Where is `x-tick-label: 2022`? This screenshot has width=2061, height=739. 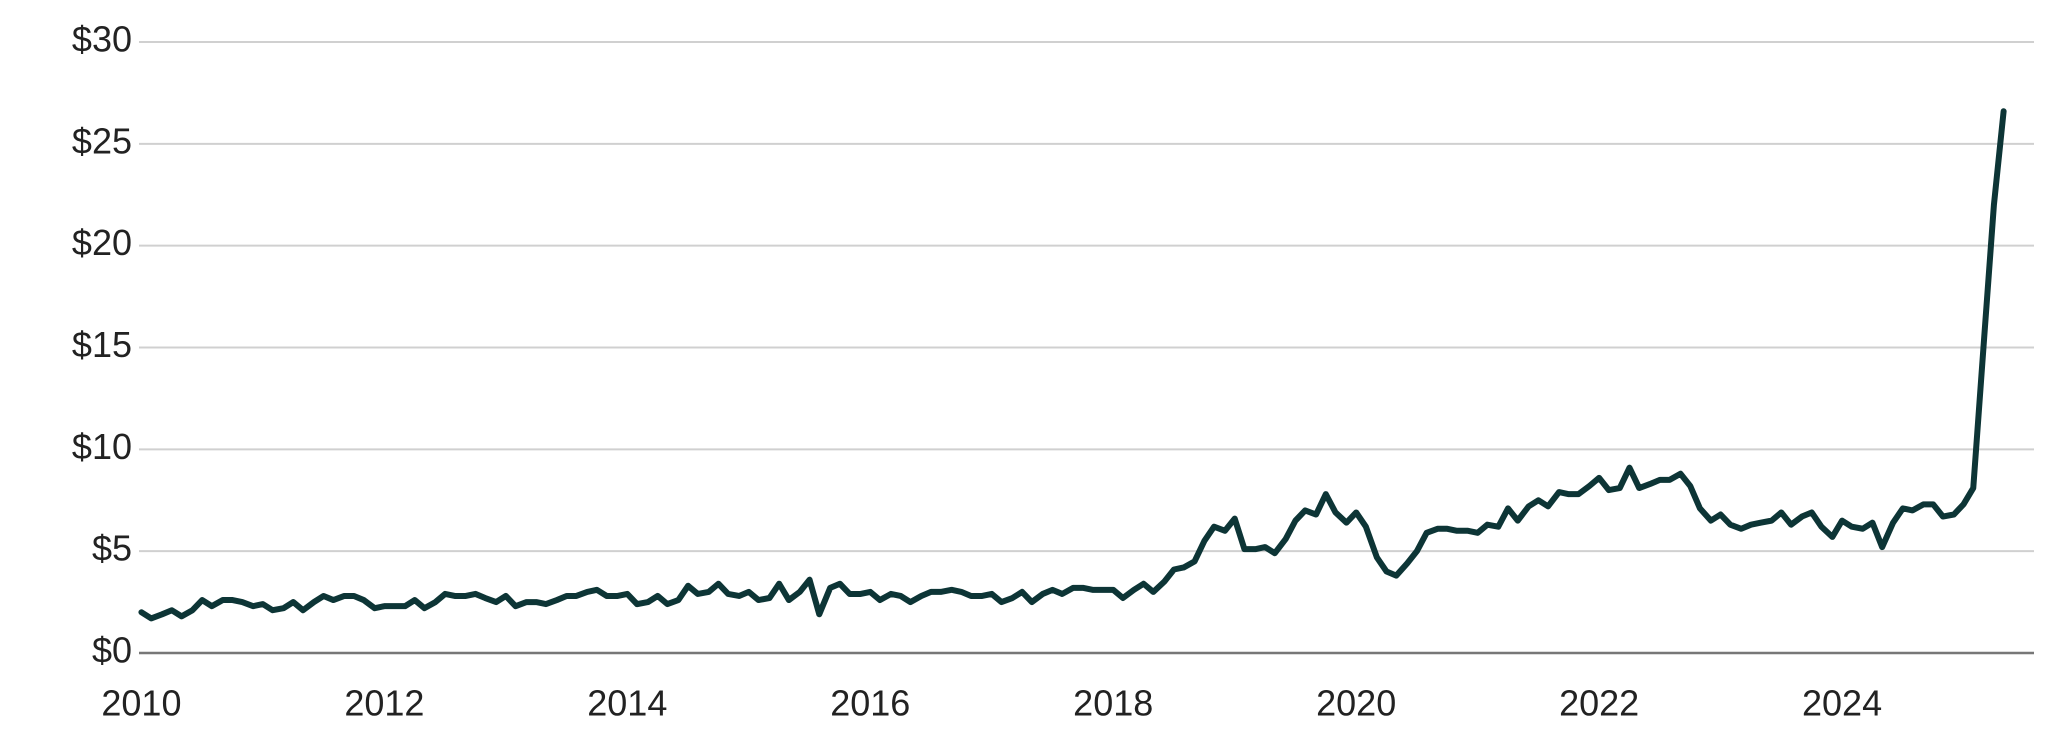 x-tick-label: 2022 is located at coordinates (1599, 703).